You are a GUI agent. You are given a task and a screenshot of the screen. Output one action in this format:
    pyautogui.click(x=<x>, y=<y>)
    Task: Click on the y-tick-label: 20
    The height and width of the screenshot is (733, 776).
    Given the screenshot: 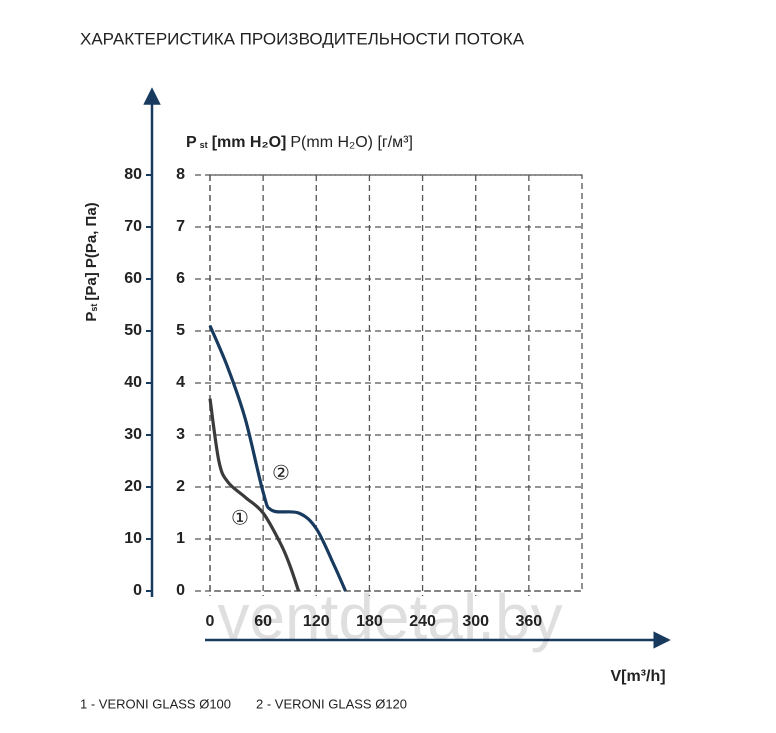 What is the action you would take?
    pyautogui.click(x=133, y=486)
    